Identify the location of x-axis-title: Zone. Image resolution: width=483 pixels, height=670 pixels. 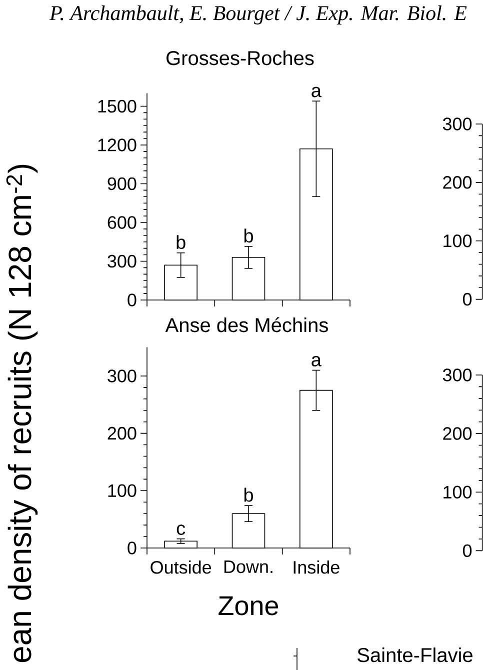
(248, 606).